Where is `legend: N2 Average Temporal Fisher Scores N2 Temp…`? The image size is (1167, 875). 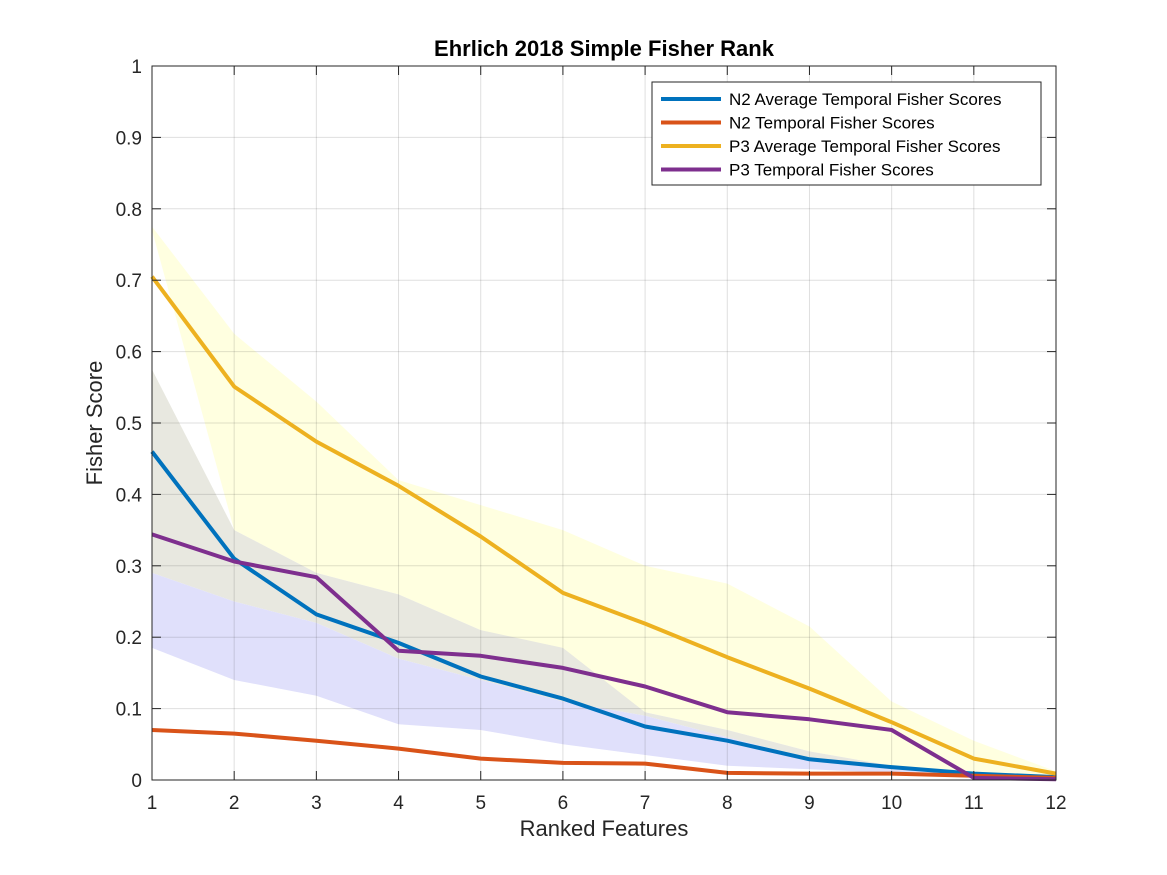
legend: N2 Average Temporal Fisher Scores N2 Temp… is located at coordinates (846, 133).